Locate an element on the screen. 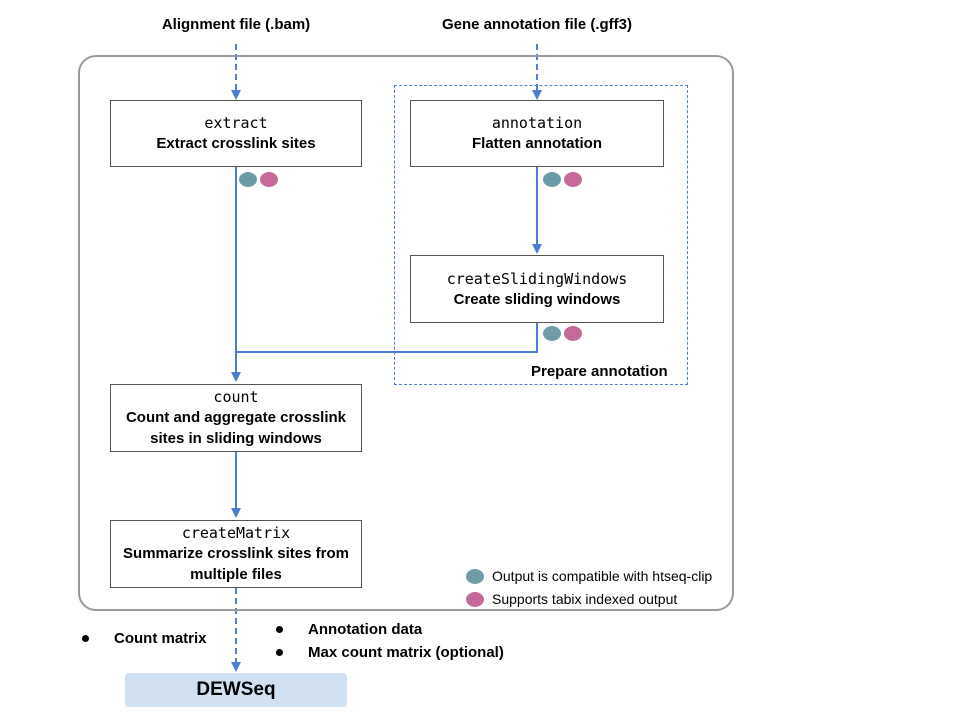 The image size is (960, 720). create-matrix-description-line1: Summarize crosslink sites from is located at coordinates (236, 553).